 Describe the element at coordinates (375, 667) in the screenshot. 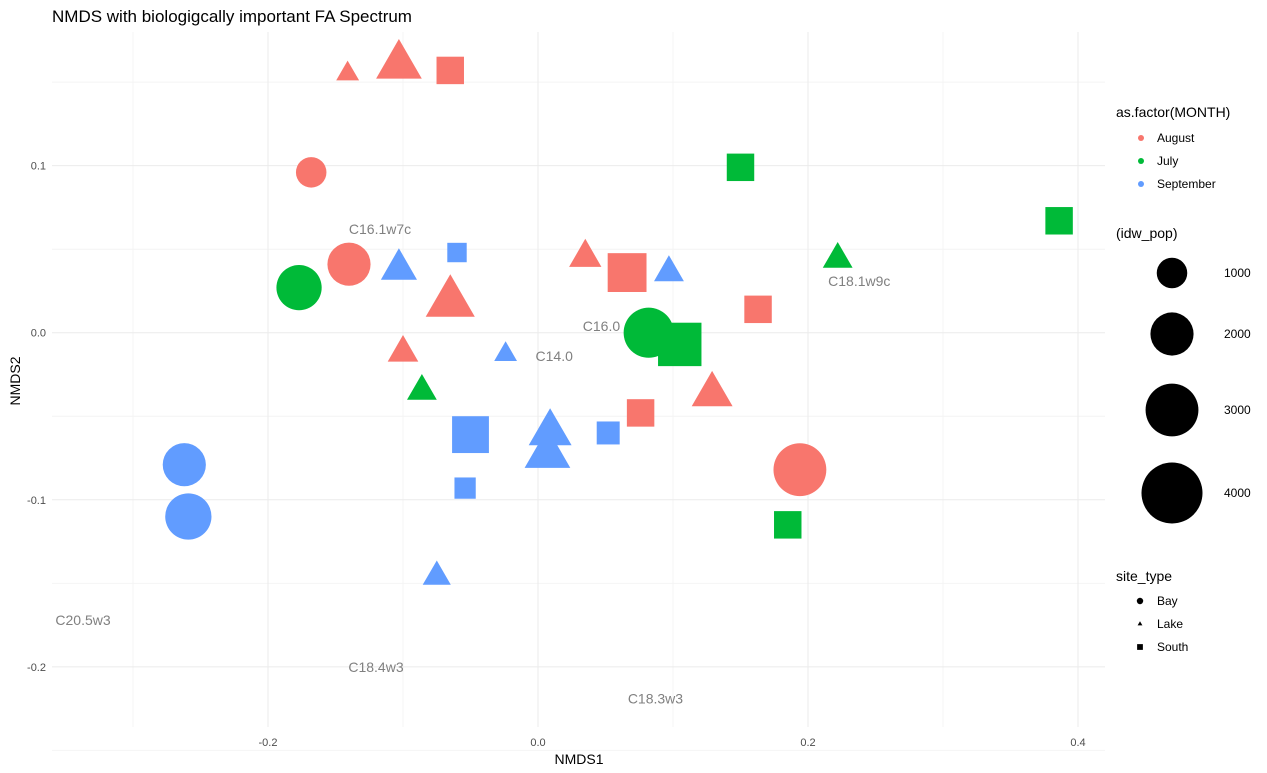

I see `fa-label: C18.4w3` at that location.